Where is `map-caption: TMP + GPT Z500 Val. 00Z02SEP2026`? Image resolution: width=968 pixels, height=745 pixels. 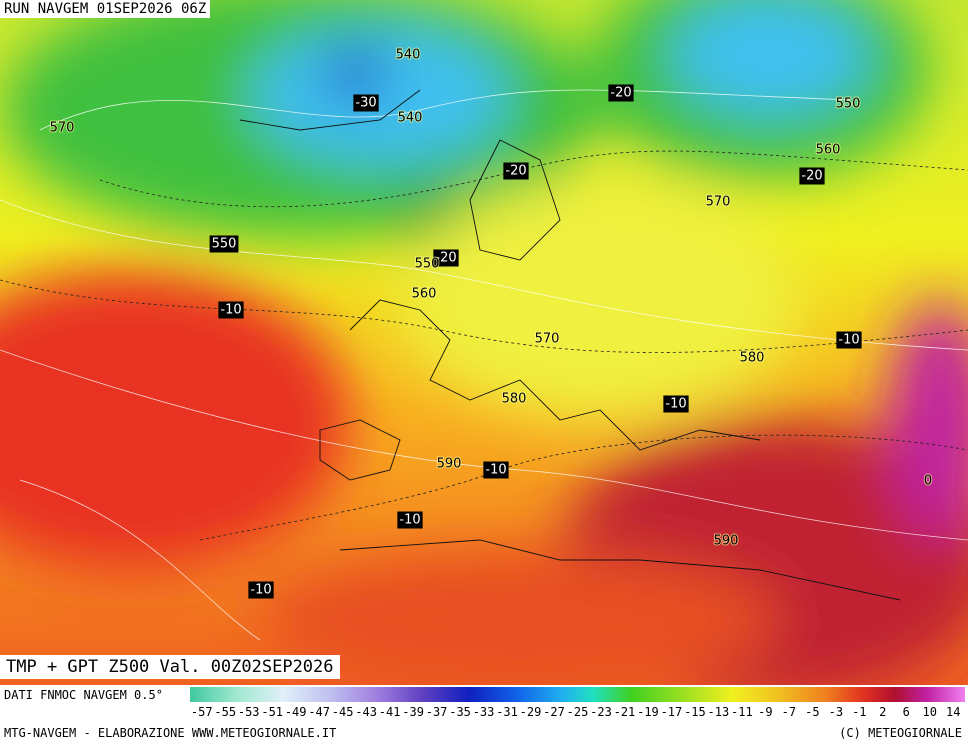 map-caption: TMP + GPT Z500 Val. 00Z02SEP2026 is located at coordinates (170, 667).